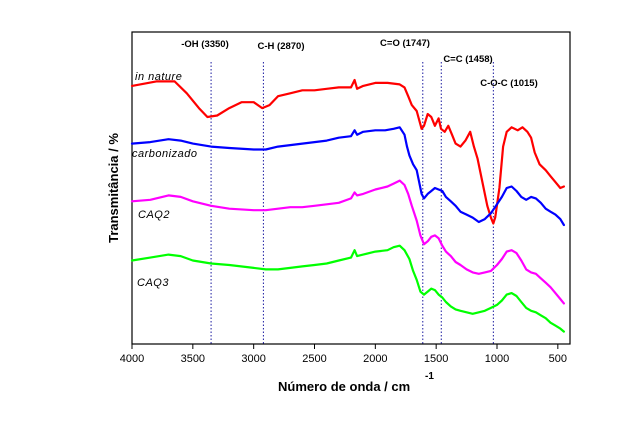 The height and width of the screenshot is (439, 640). What do you see at coordinates (436, 359) in the screenshot?
I see `x-tick-label: 1500` at bounding box center [436, 359].